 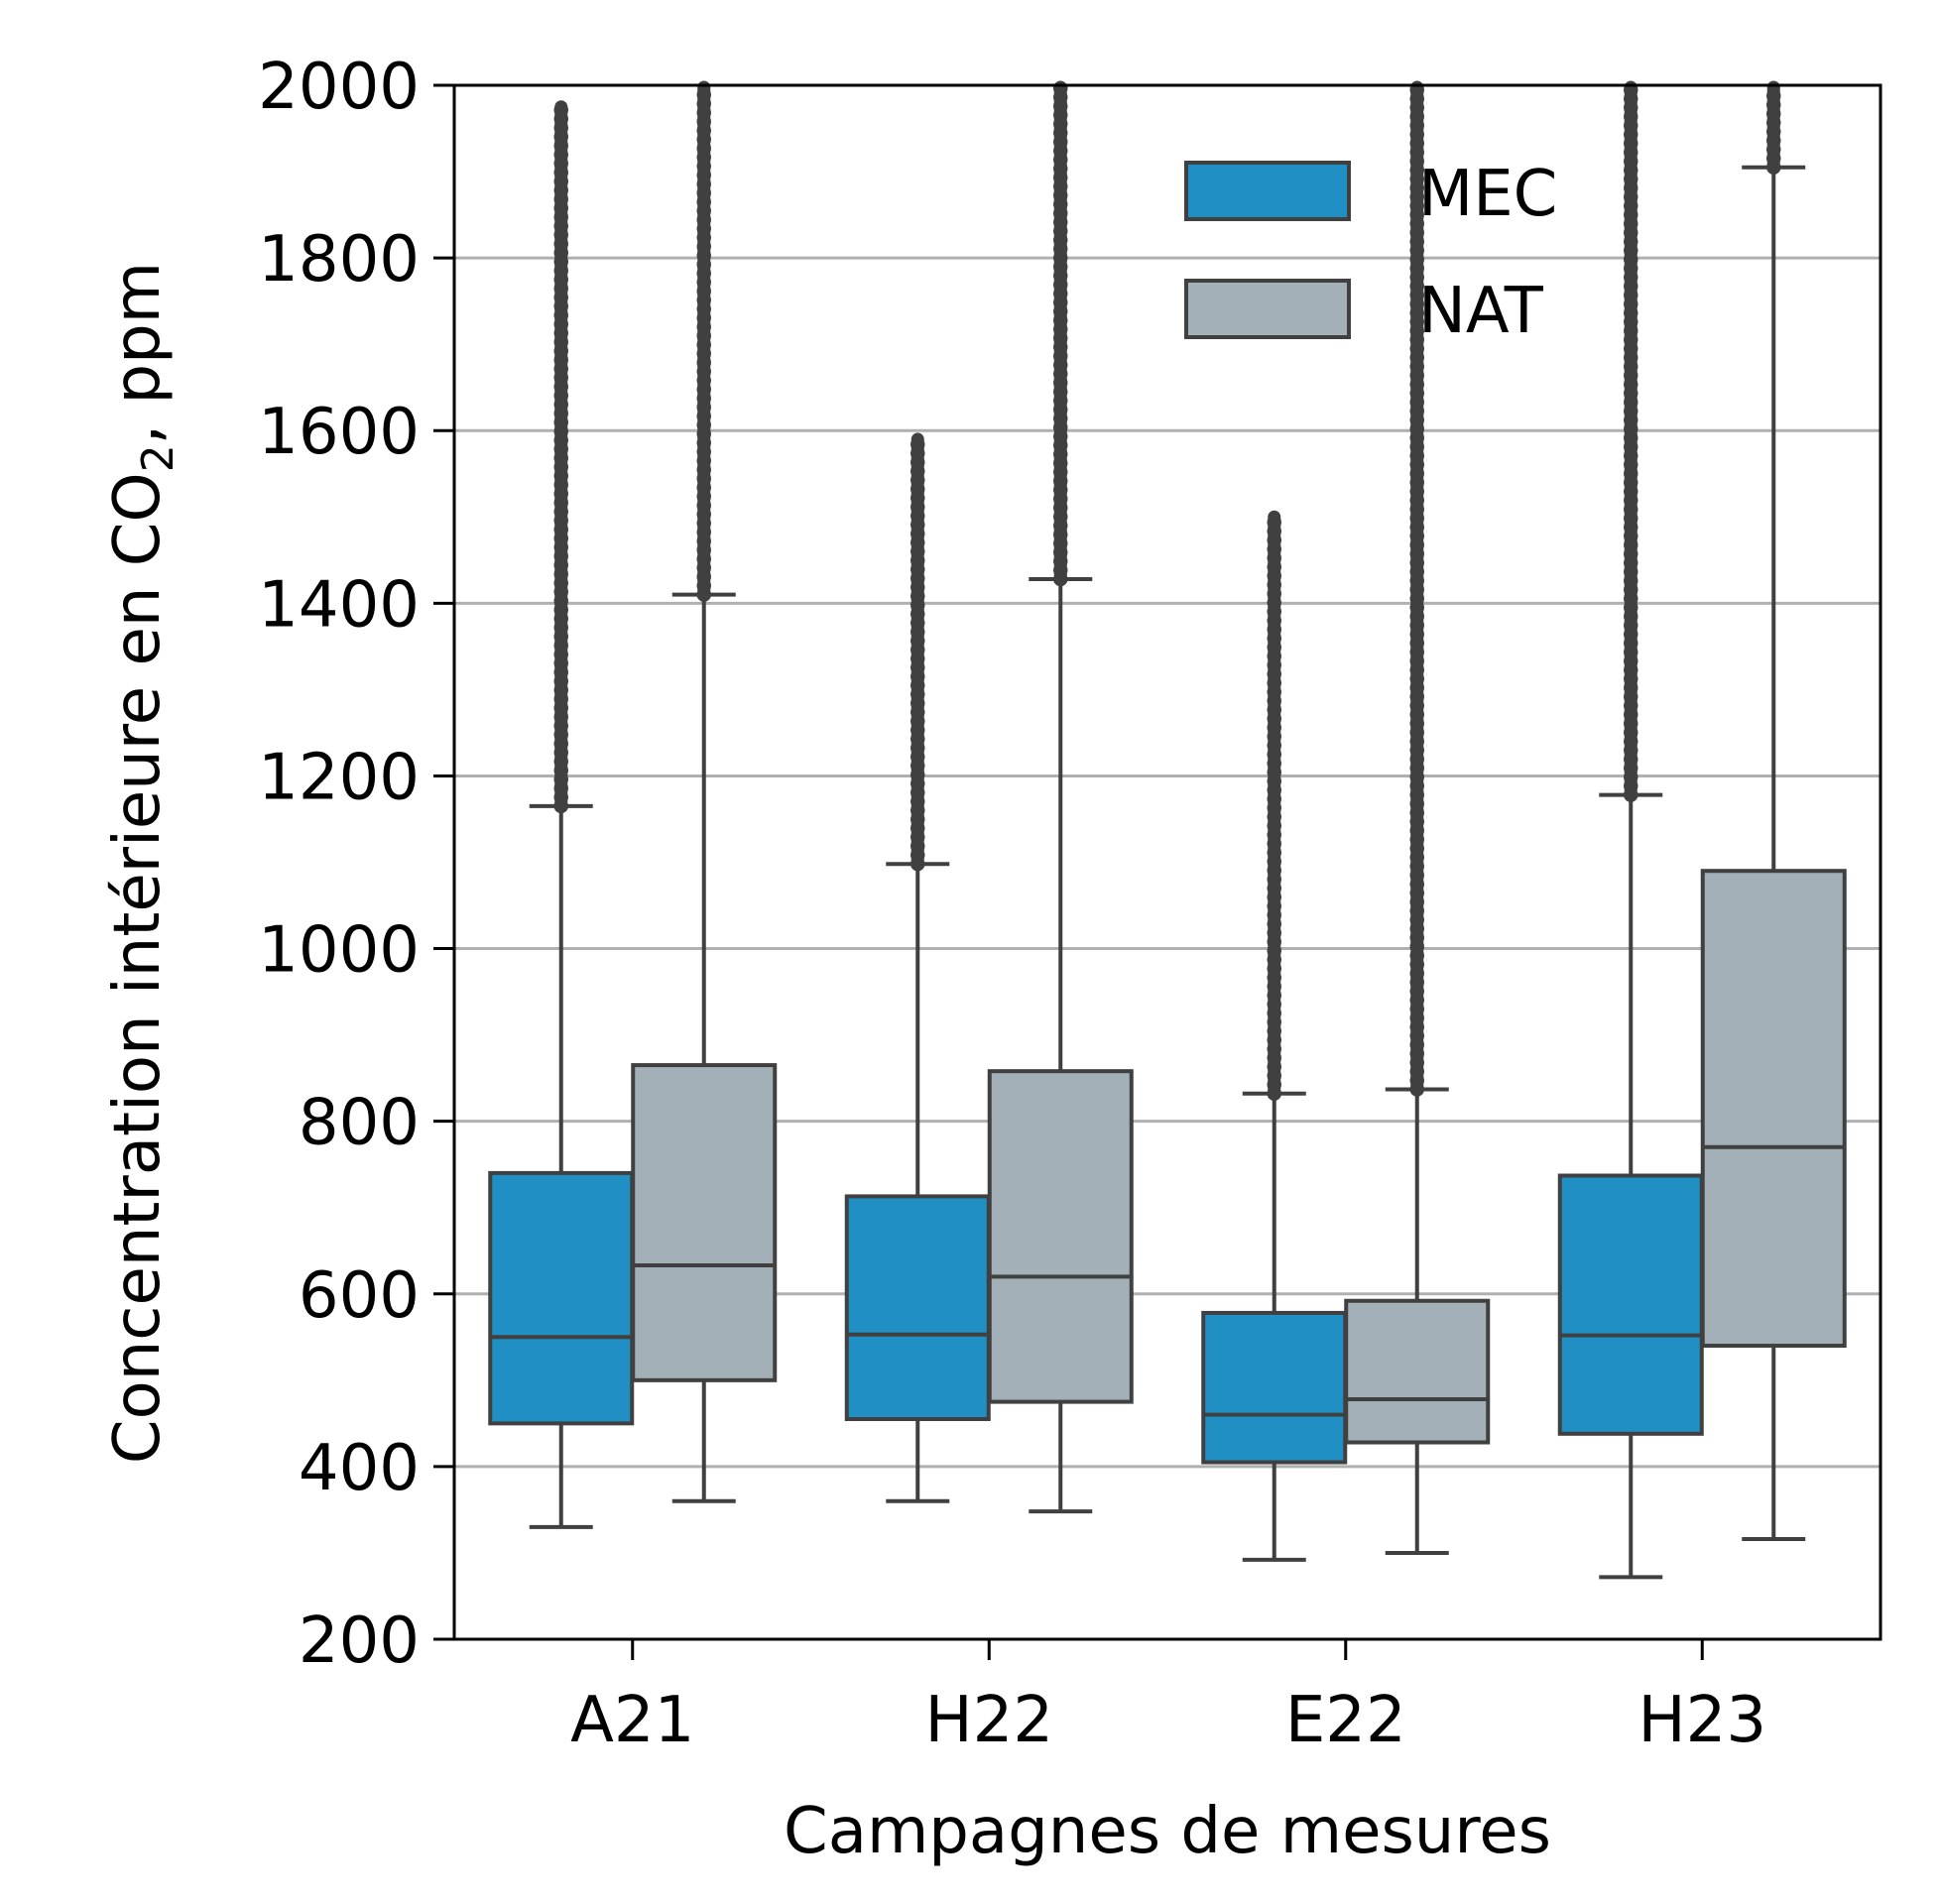 I want to click on y-tick-label: 2000, so click(x=339, y=87).